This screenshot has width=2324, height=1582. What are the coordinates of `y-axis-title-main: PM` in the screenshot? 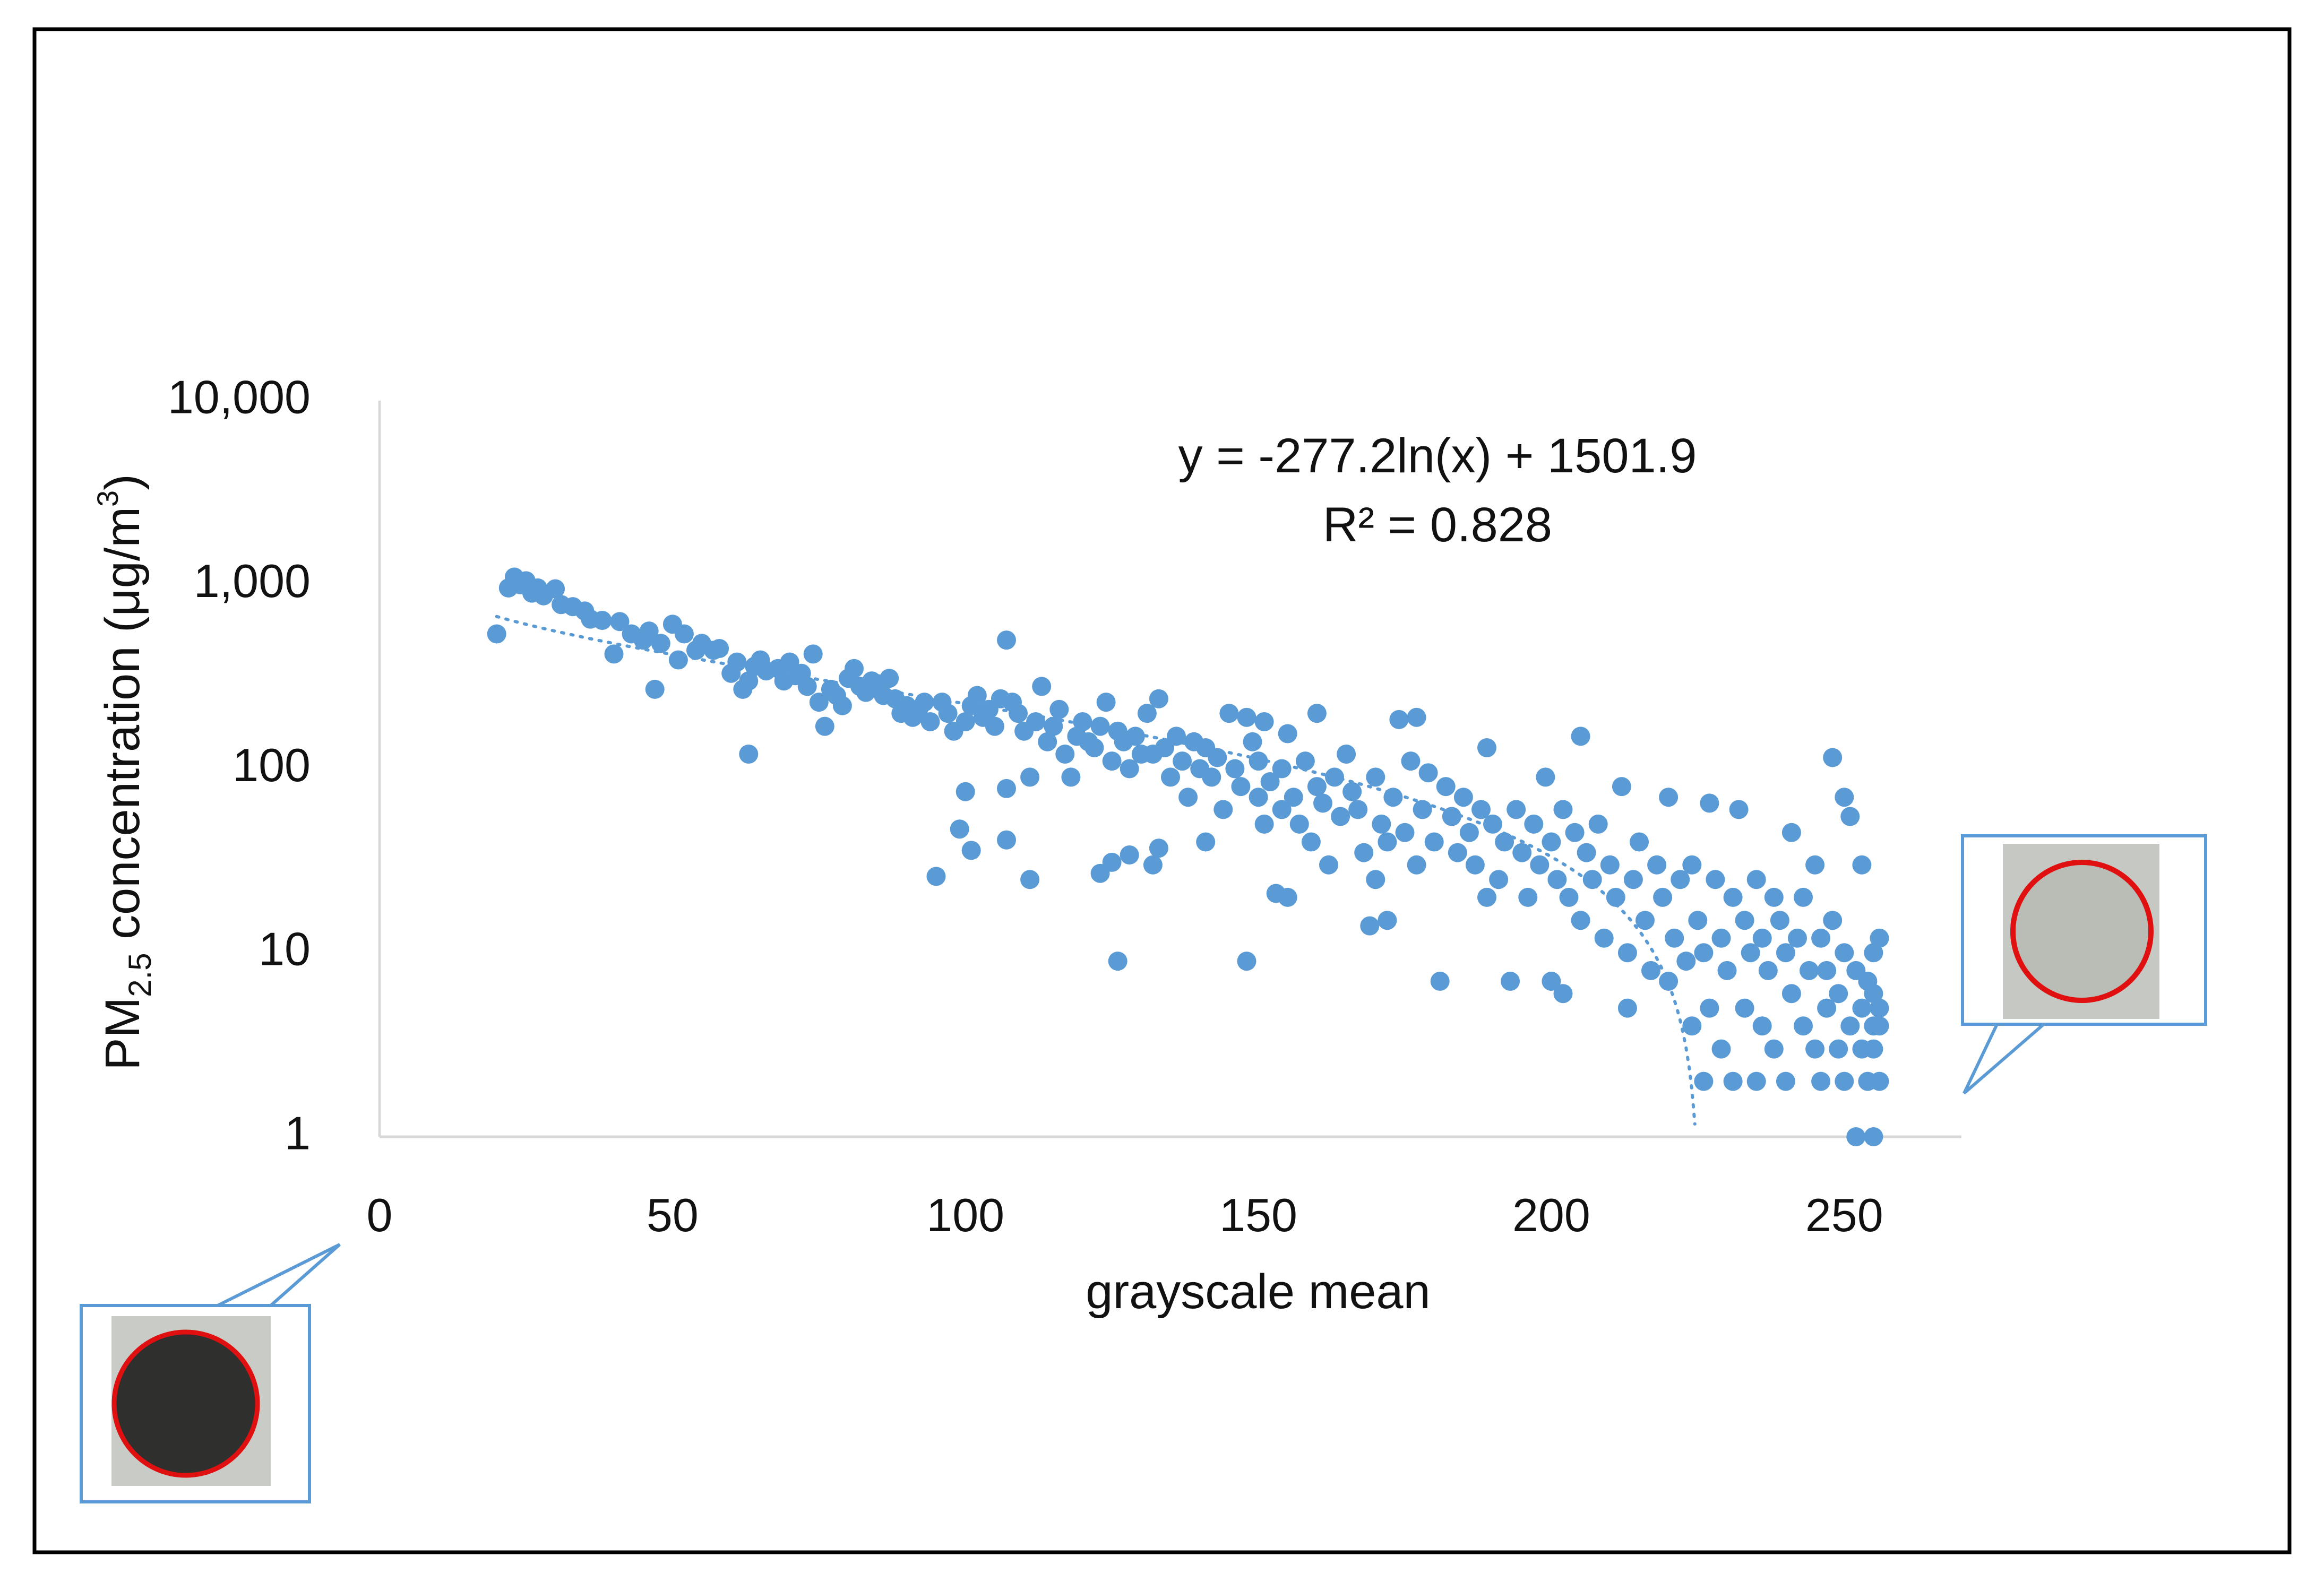 It's located at (123, 1033).